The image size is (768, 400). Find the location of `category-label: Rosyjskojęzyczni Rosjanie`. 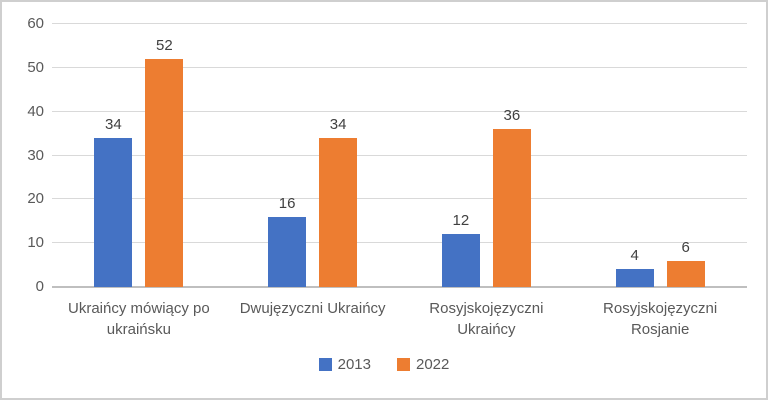

category-label: Rosyjskojęzyczni Rosjanie is located at coordinates (660, 319).